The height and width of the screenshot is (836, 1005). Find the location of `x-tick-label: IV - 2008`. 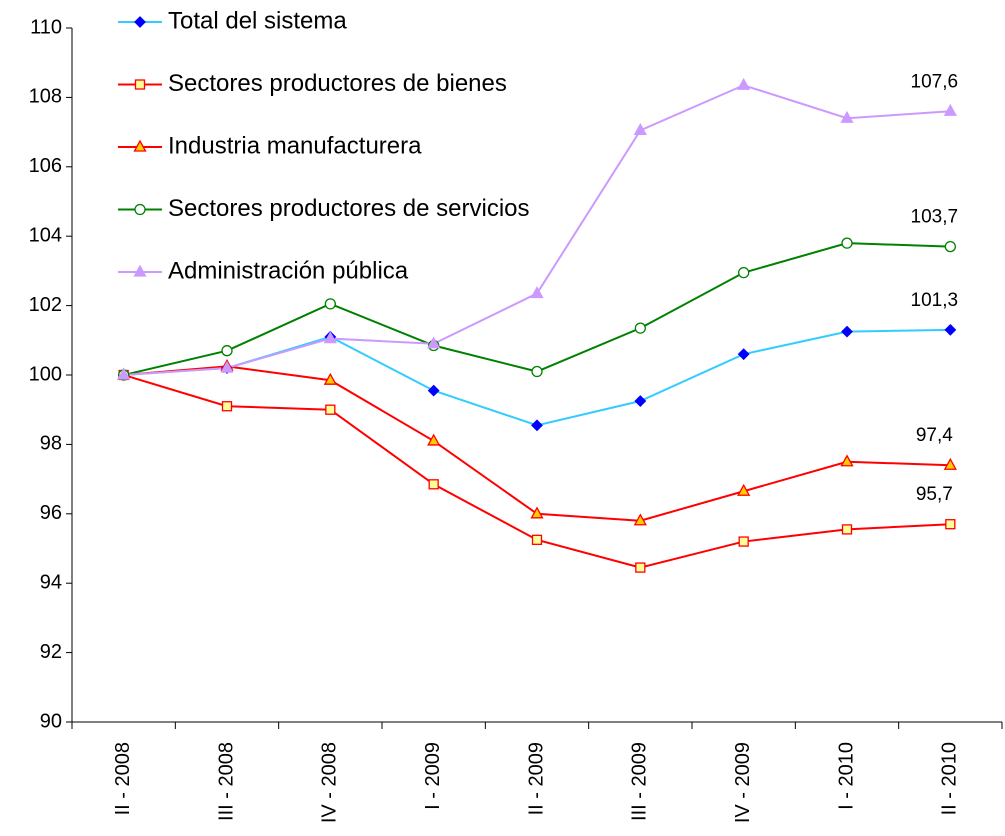

x-tick-label: IV - 2008 is located at coordinates (330, 782).